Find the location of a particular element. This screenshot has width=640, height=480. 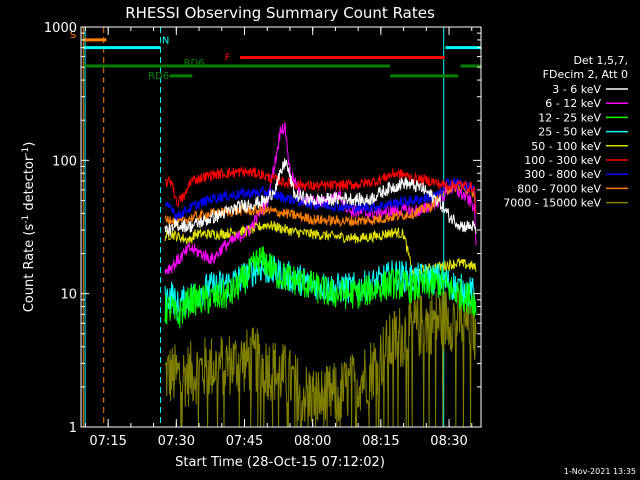

legend-label: 25 - 50 keV is located at coordinates (569, 132).